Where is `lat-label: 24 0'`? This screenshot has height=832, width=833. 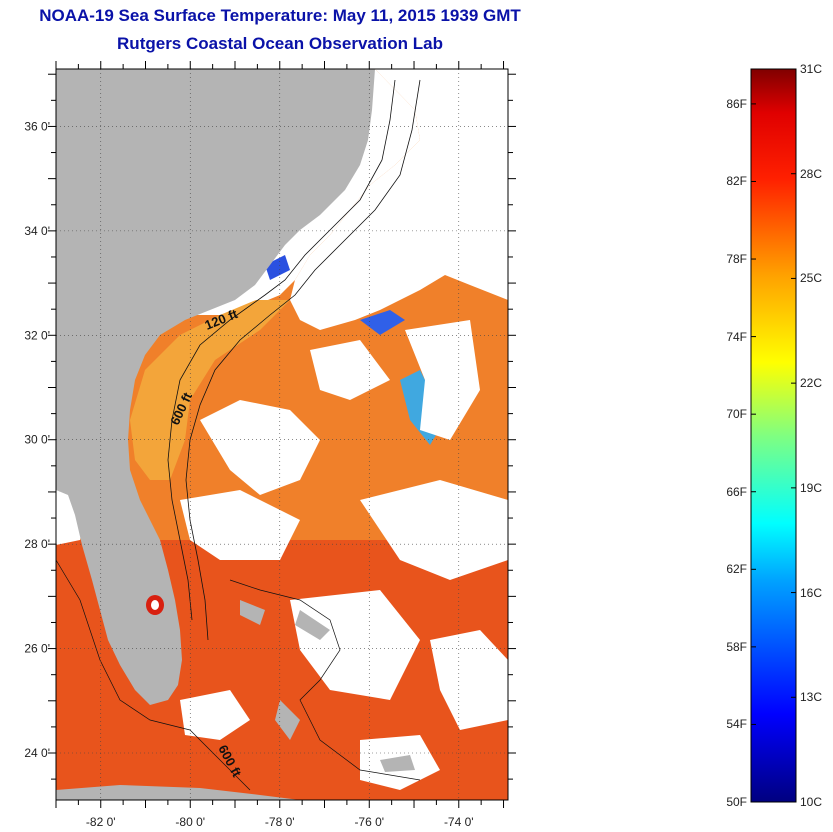
lat-label: 24 0' is located at coordinates (37, 753).